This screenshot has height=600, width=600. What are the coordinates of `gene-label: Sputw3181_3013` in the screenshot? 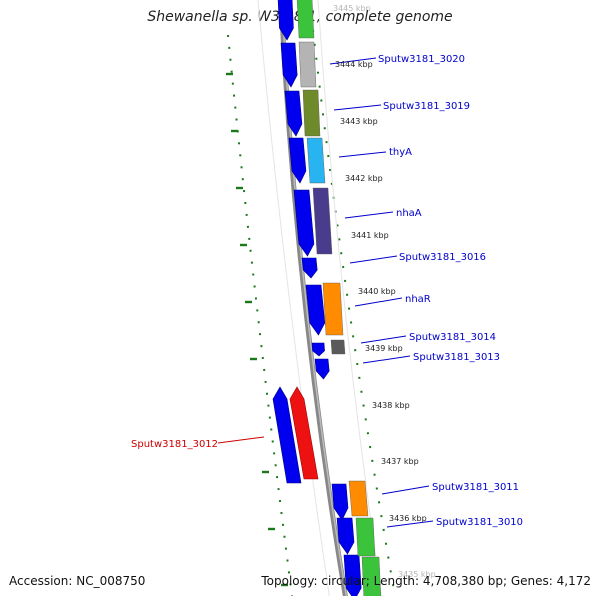 It's located at (456, 357).